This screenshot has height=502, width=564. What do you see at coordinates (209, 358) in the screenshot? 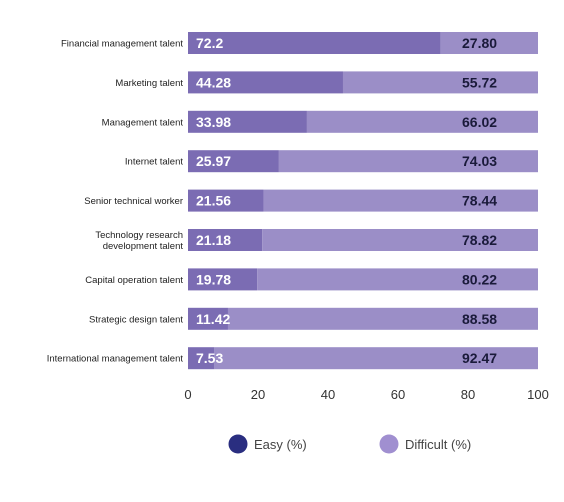
I see `data-label-easy: 7.53` at bounding box center [209, 358].